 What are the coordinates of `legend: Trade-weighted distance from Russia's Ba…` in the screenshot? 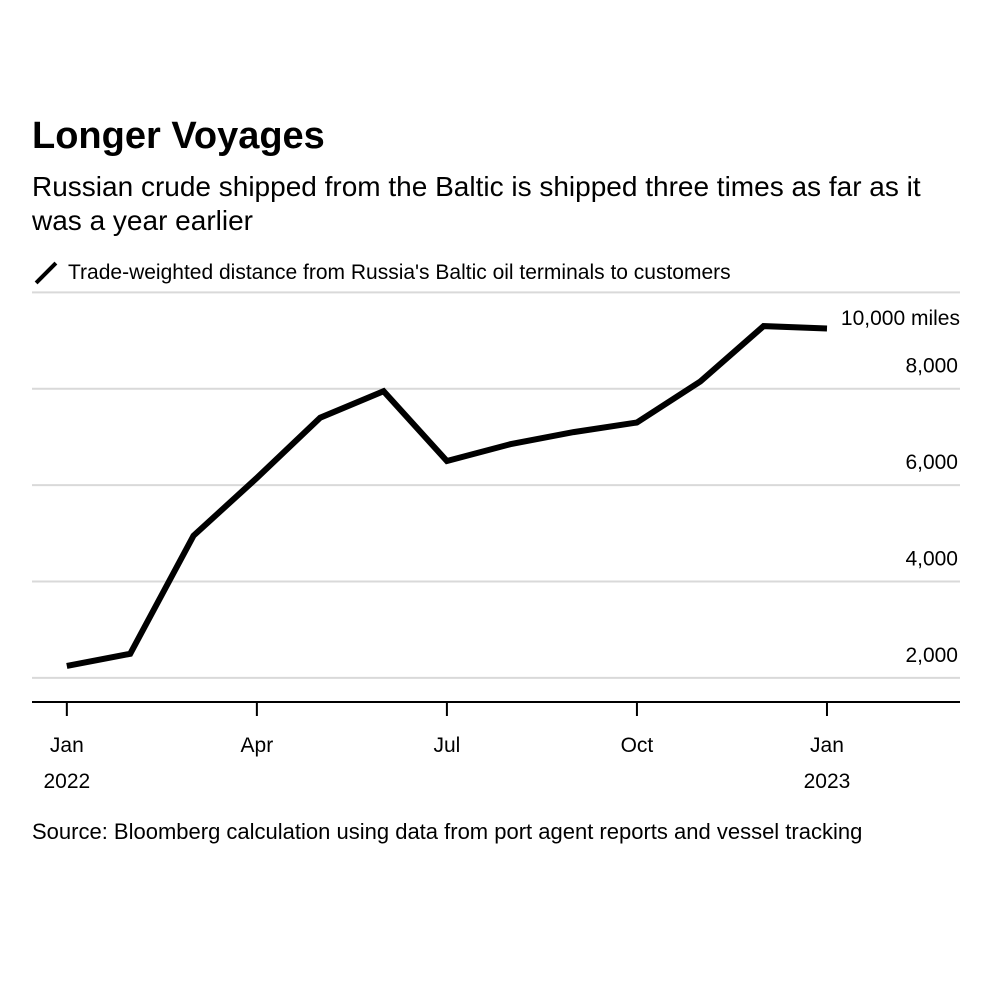 It's located at (381, 273).